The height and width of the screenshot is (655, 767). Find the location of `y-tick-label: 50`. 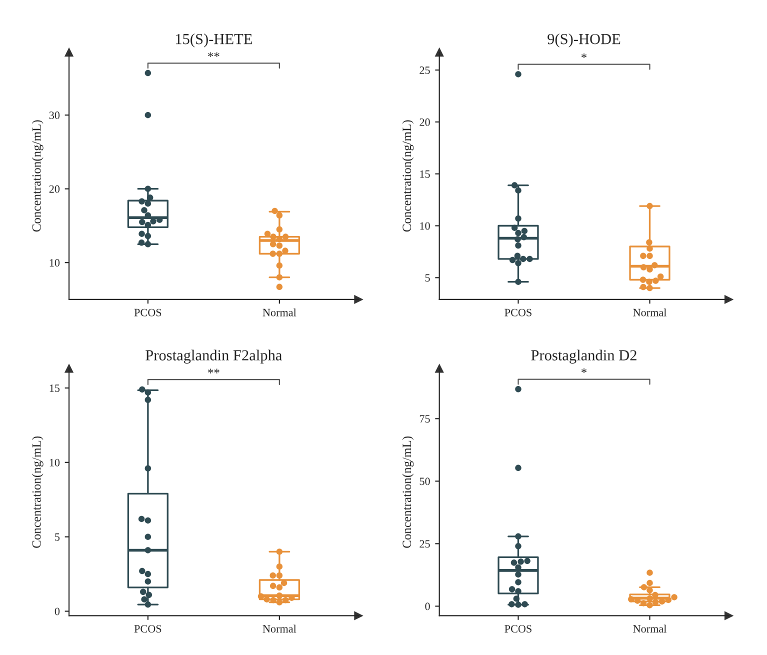

y-tick-label: 50 is located at coordinates (425, 482).